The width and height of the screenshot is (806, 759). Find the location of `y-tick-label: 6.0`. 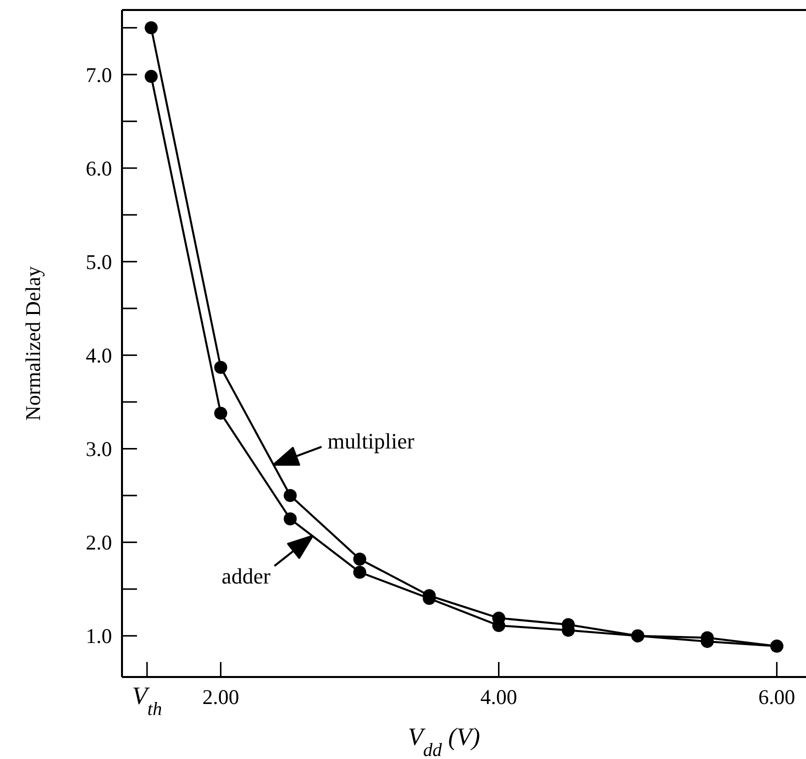

y-tick-label: 6.0 is located at coordinates (99, 168).